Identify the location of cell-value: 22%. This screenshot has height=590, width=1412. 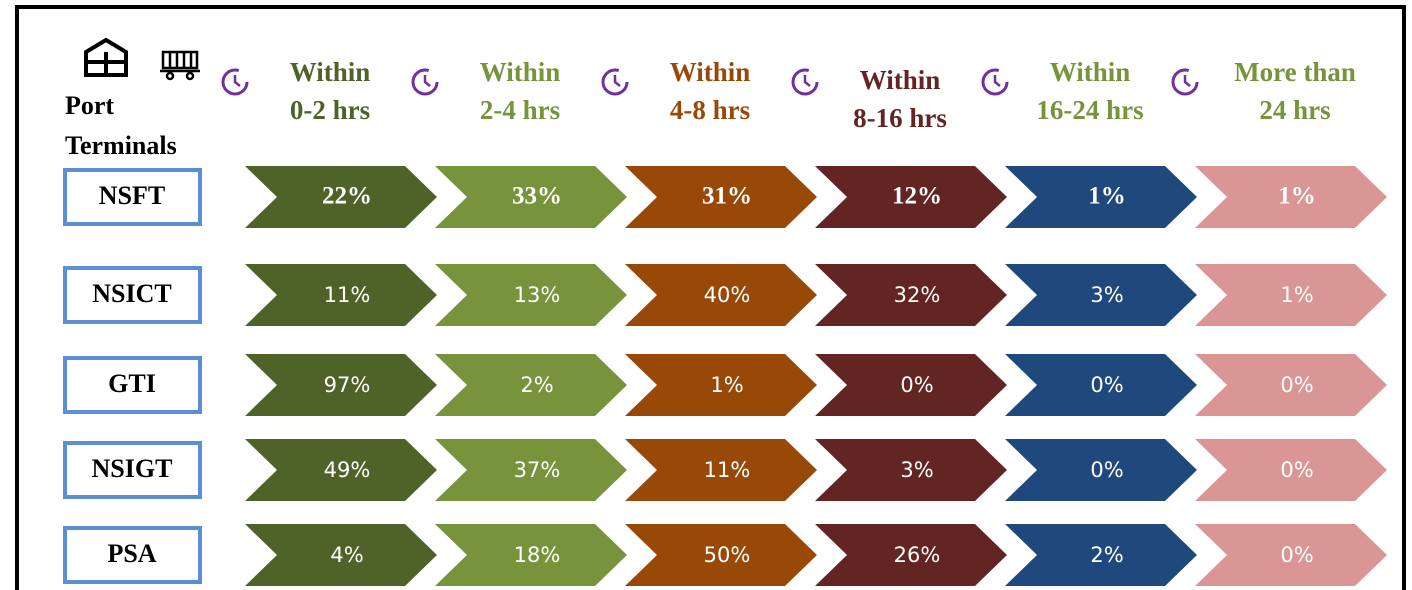
(347, 196).